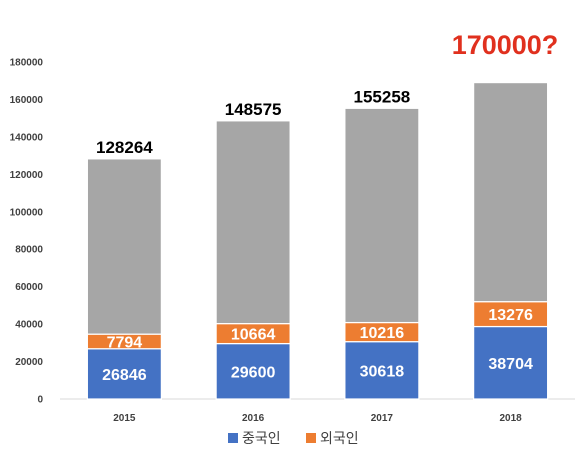  What do you see at coordinates (505, 45) in the screenshot?
I see `projection-label: 170000?` at bounding box center [505, 45].